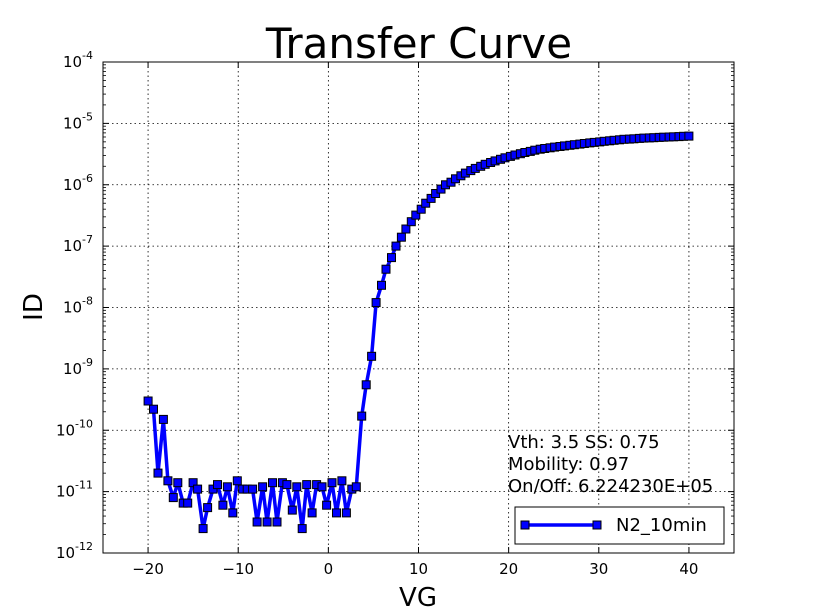 The width and height of the screenshot is (815, 615). What do you see at coordinates (508, 569) in the screenshot?
I see `x-tick-label: 20` at bounding box center [508, 569].